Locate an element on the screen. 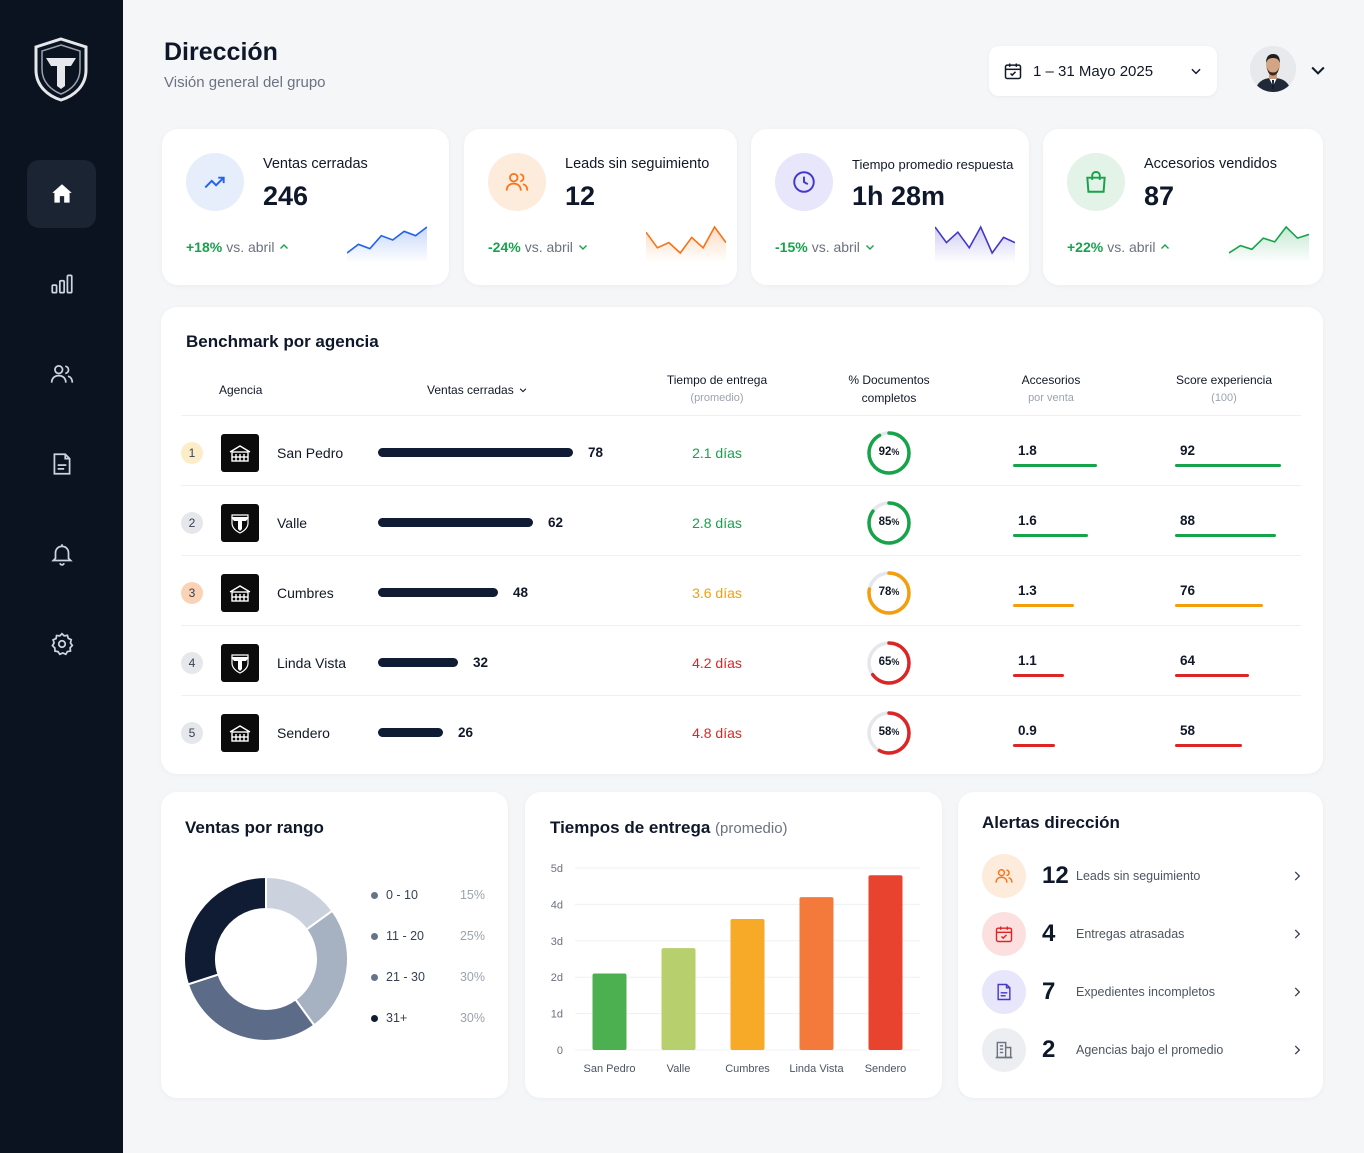 The width and height of the screenshot is (1364, 1153). building-icon is located at coordinates (240, 733).